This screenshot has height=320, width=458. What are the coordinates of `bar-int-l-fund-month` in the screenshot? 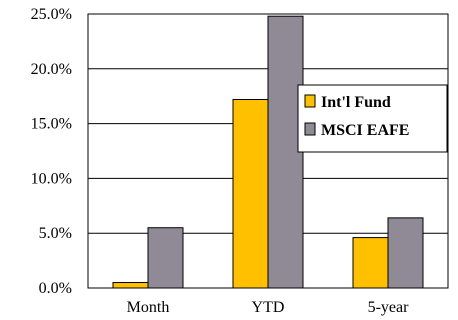 It's located at (130, 285).